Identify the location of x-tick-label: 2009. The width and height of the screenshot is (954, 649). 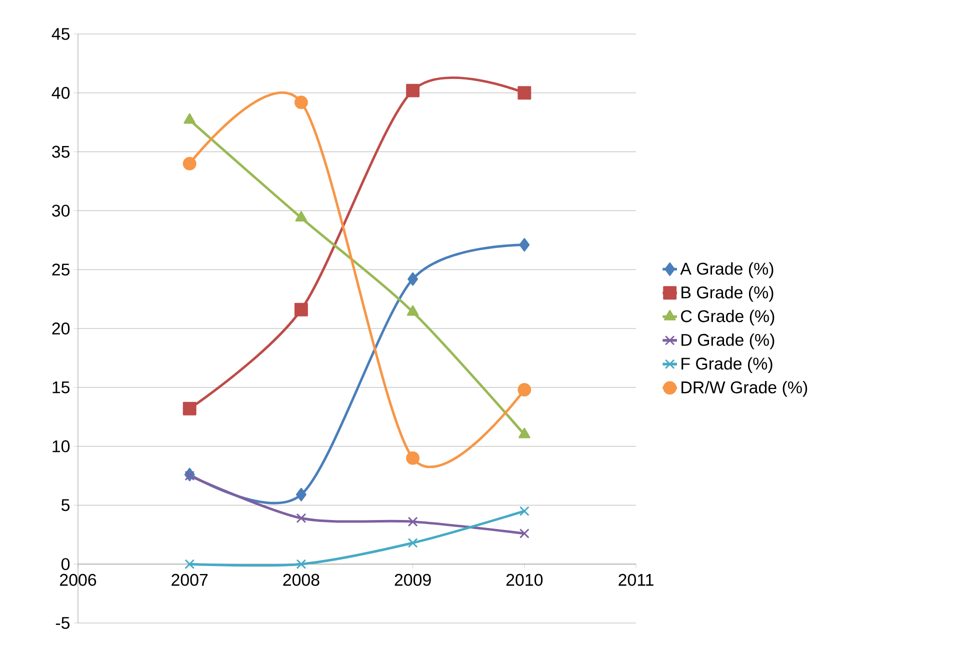
(412, 580).